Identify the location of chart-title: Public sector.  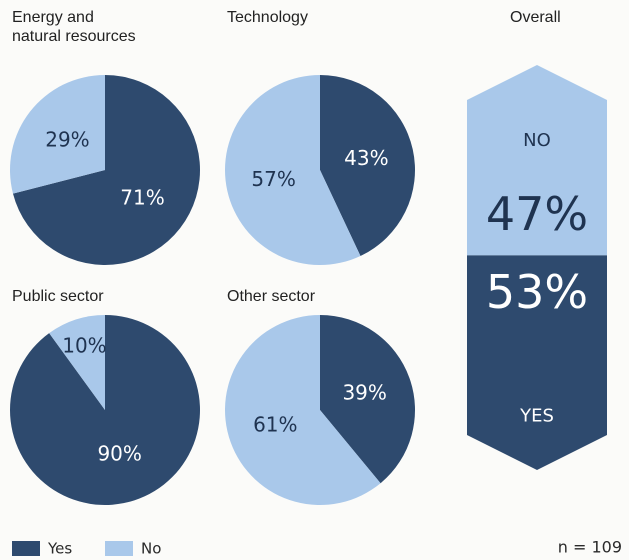
(58, 296).